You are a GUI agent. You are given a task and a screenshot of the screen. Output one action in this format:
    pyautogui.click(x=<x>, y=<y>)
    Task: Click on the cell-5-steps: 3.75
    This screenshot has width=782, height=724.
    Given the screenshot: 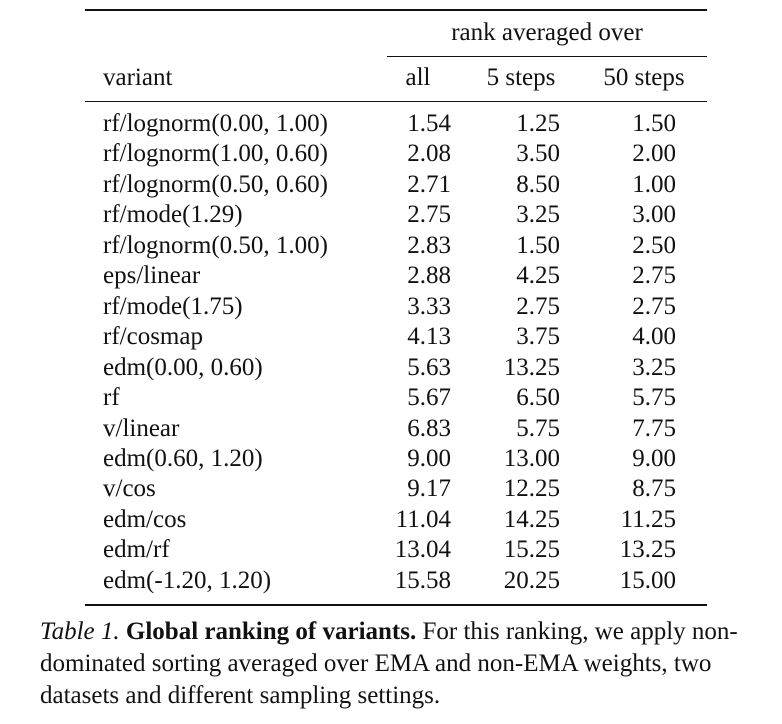 What is the action you would take?
    pyautogui.click(x=538, y=337)
    